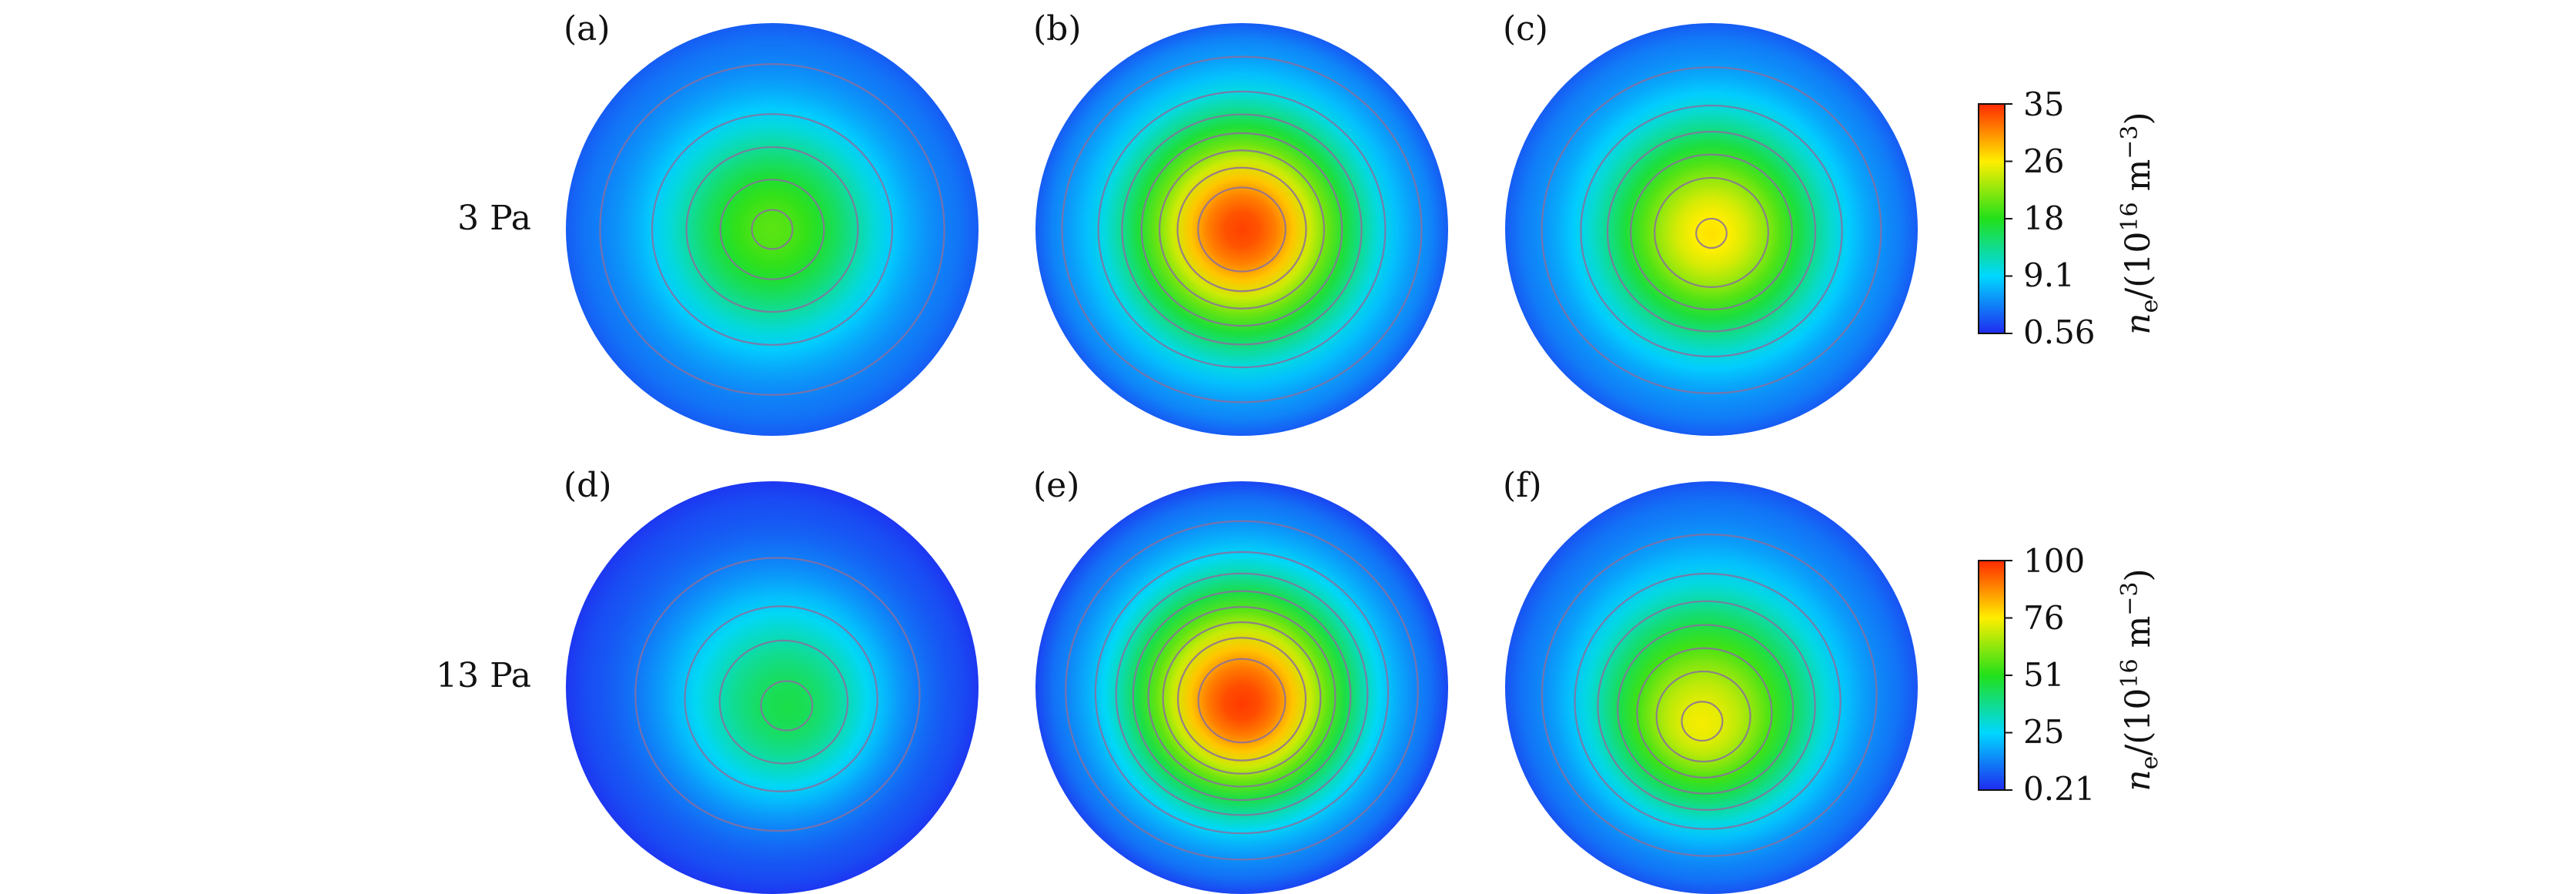 The image size is (2576, 894). I want to click on panel-label-c: (c), so click(1526, 29).